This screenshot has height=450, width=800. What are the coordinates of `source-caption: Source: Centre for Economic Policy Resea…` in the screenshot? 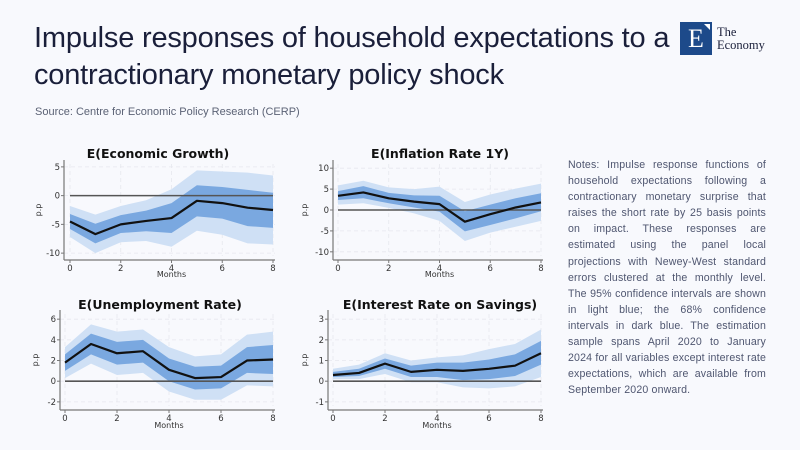 It's located at (167, 112).